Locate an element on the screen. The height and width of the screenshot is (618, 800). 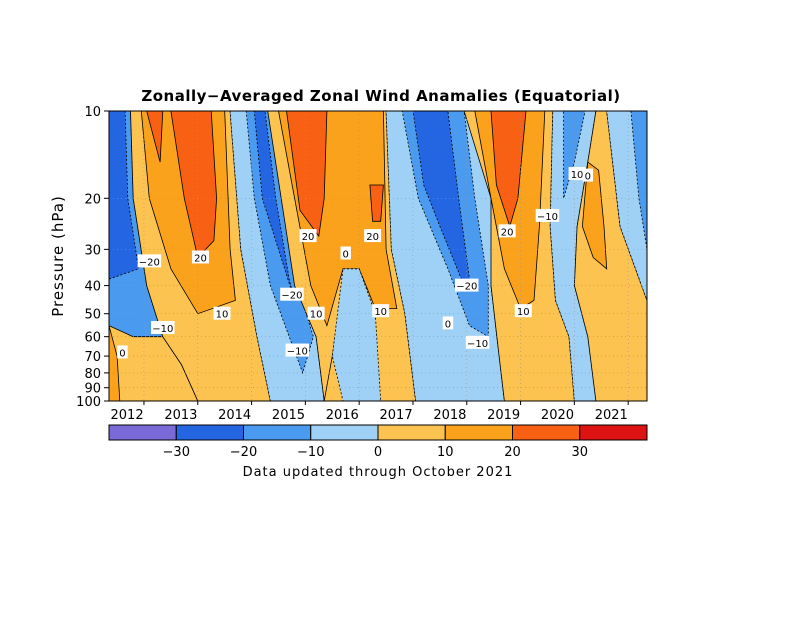
x-tick-label-3: 2015 is located at coordinates (288, 415).